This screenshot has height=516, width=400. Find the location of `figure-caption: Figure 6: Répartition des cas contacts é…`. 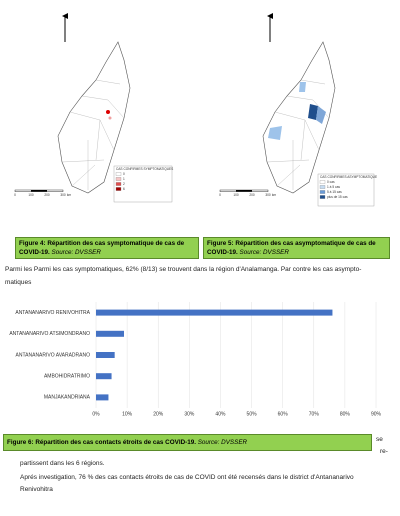

figure-caption: Figure 6: Répartition des cas contacts é… is located at coordinates (187, 442).